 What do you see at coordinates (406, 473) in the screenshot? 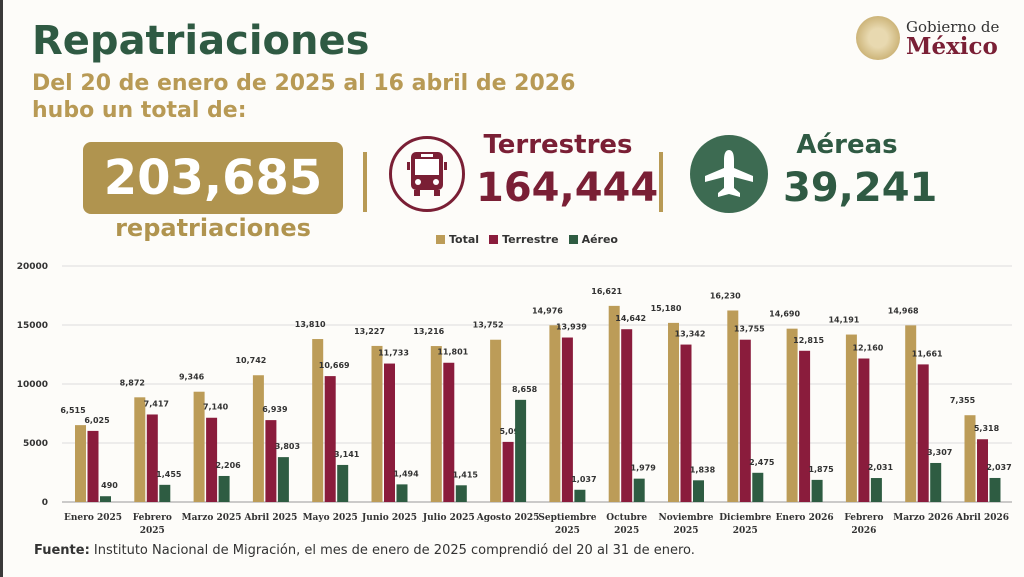
I see `data-label: 1,494` at bounding box center [406, 473].